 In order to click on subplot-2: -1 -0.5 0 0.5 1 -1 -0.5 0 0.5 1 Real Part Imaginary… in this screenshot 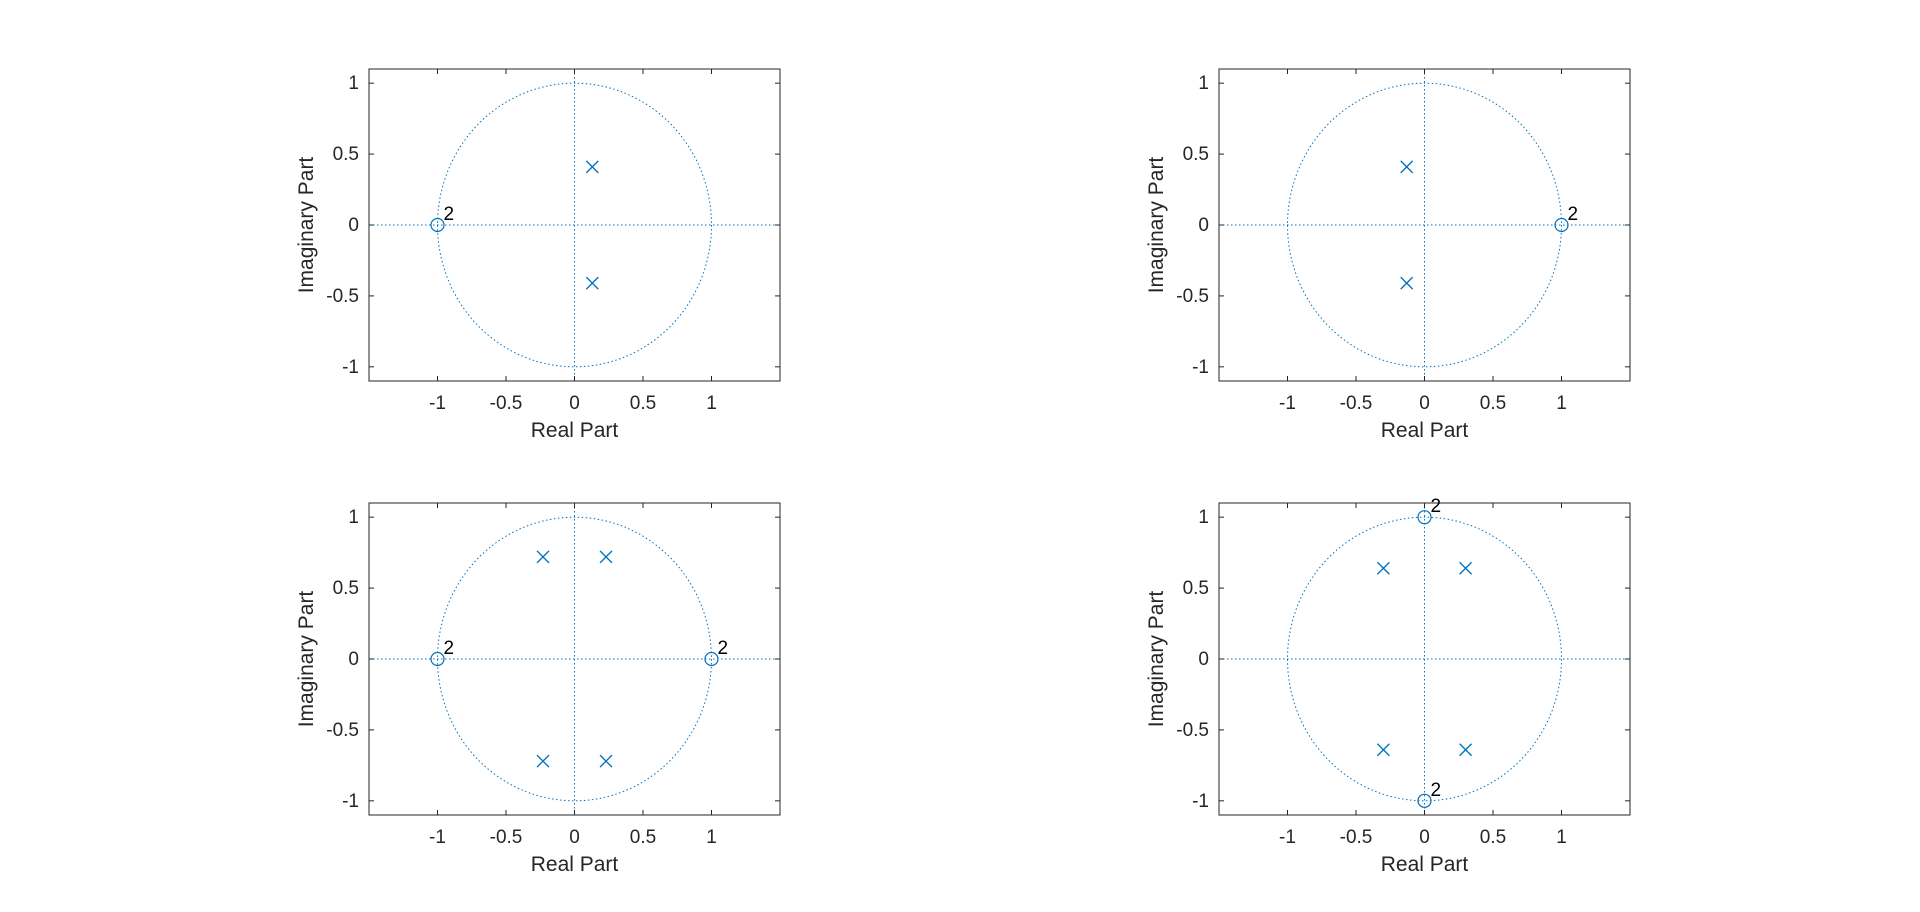, I will do `click(1388, 255)`.